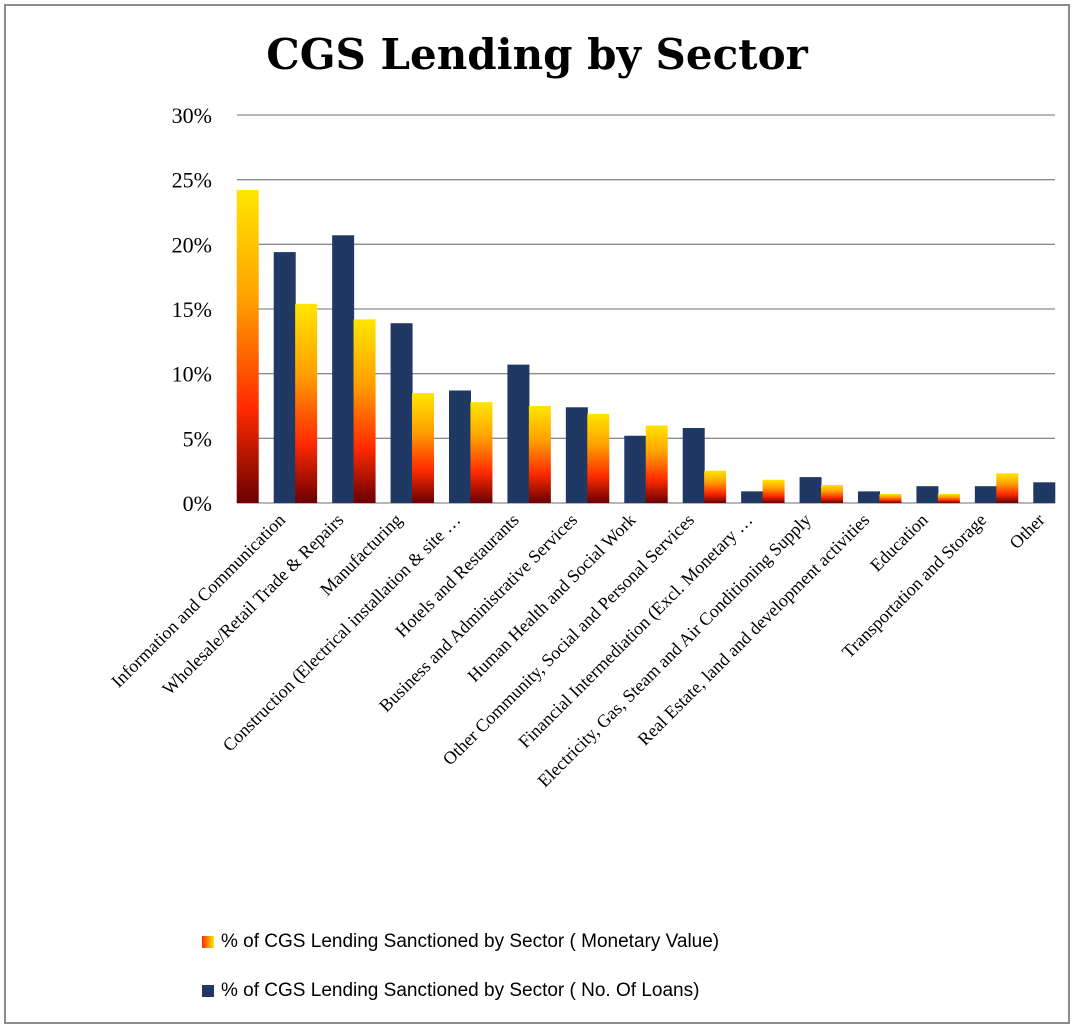 The width and height of the screenshot is (1074, 1028). What do you see at coordinates (1026, 531) in the screenshot?
I see `x-category-label: Other` at bounding box center [1026, 531].